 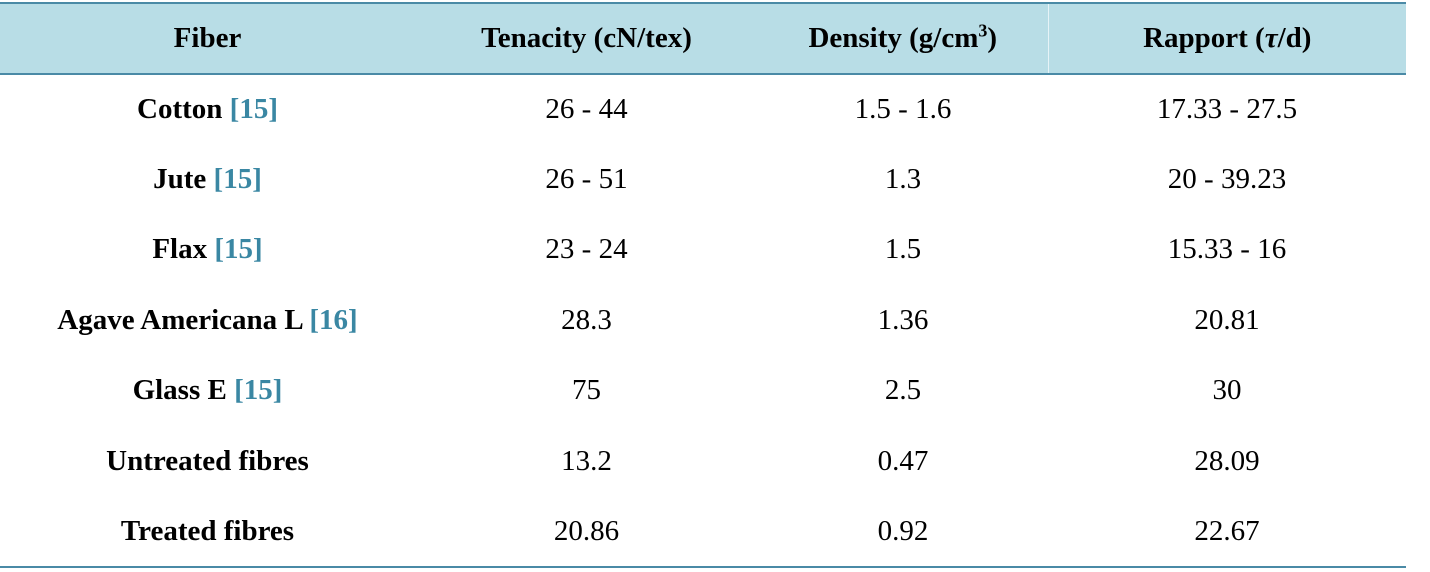 What do you see at coordinates (903, 179) in the screenshot?
I see `cell-density: 1.3` at bounding box center [903, 179].